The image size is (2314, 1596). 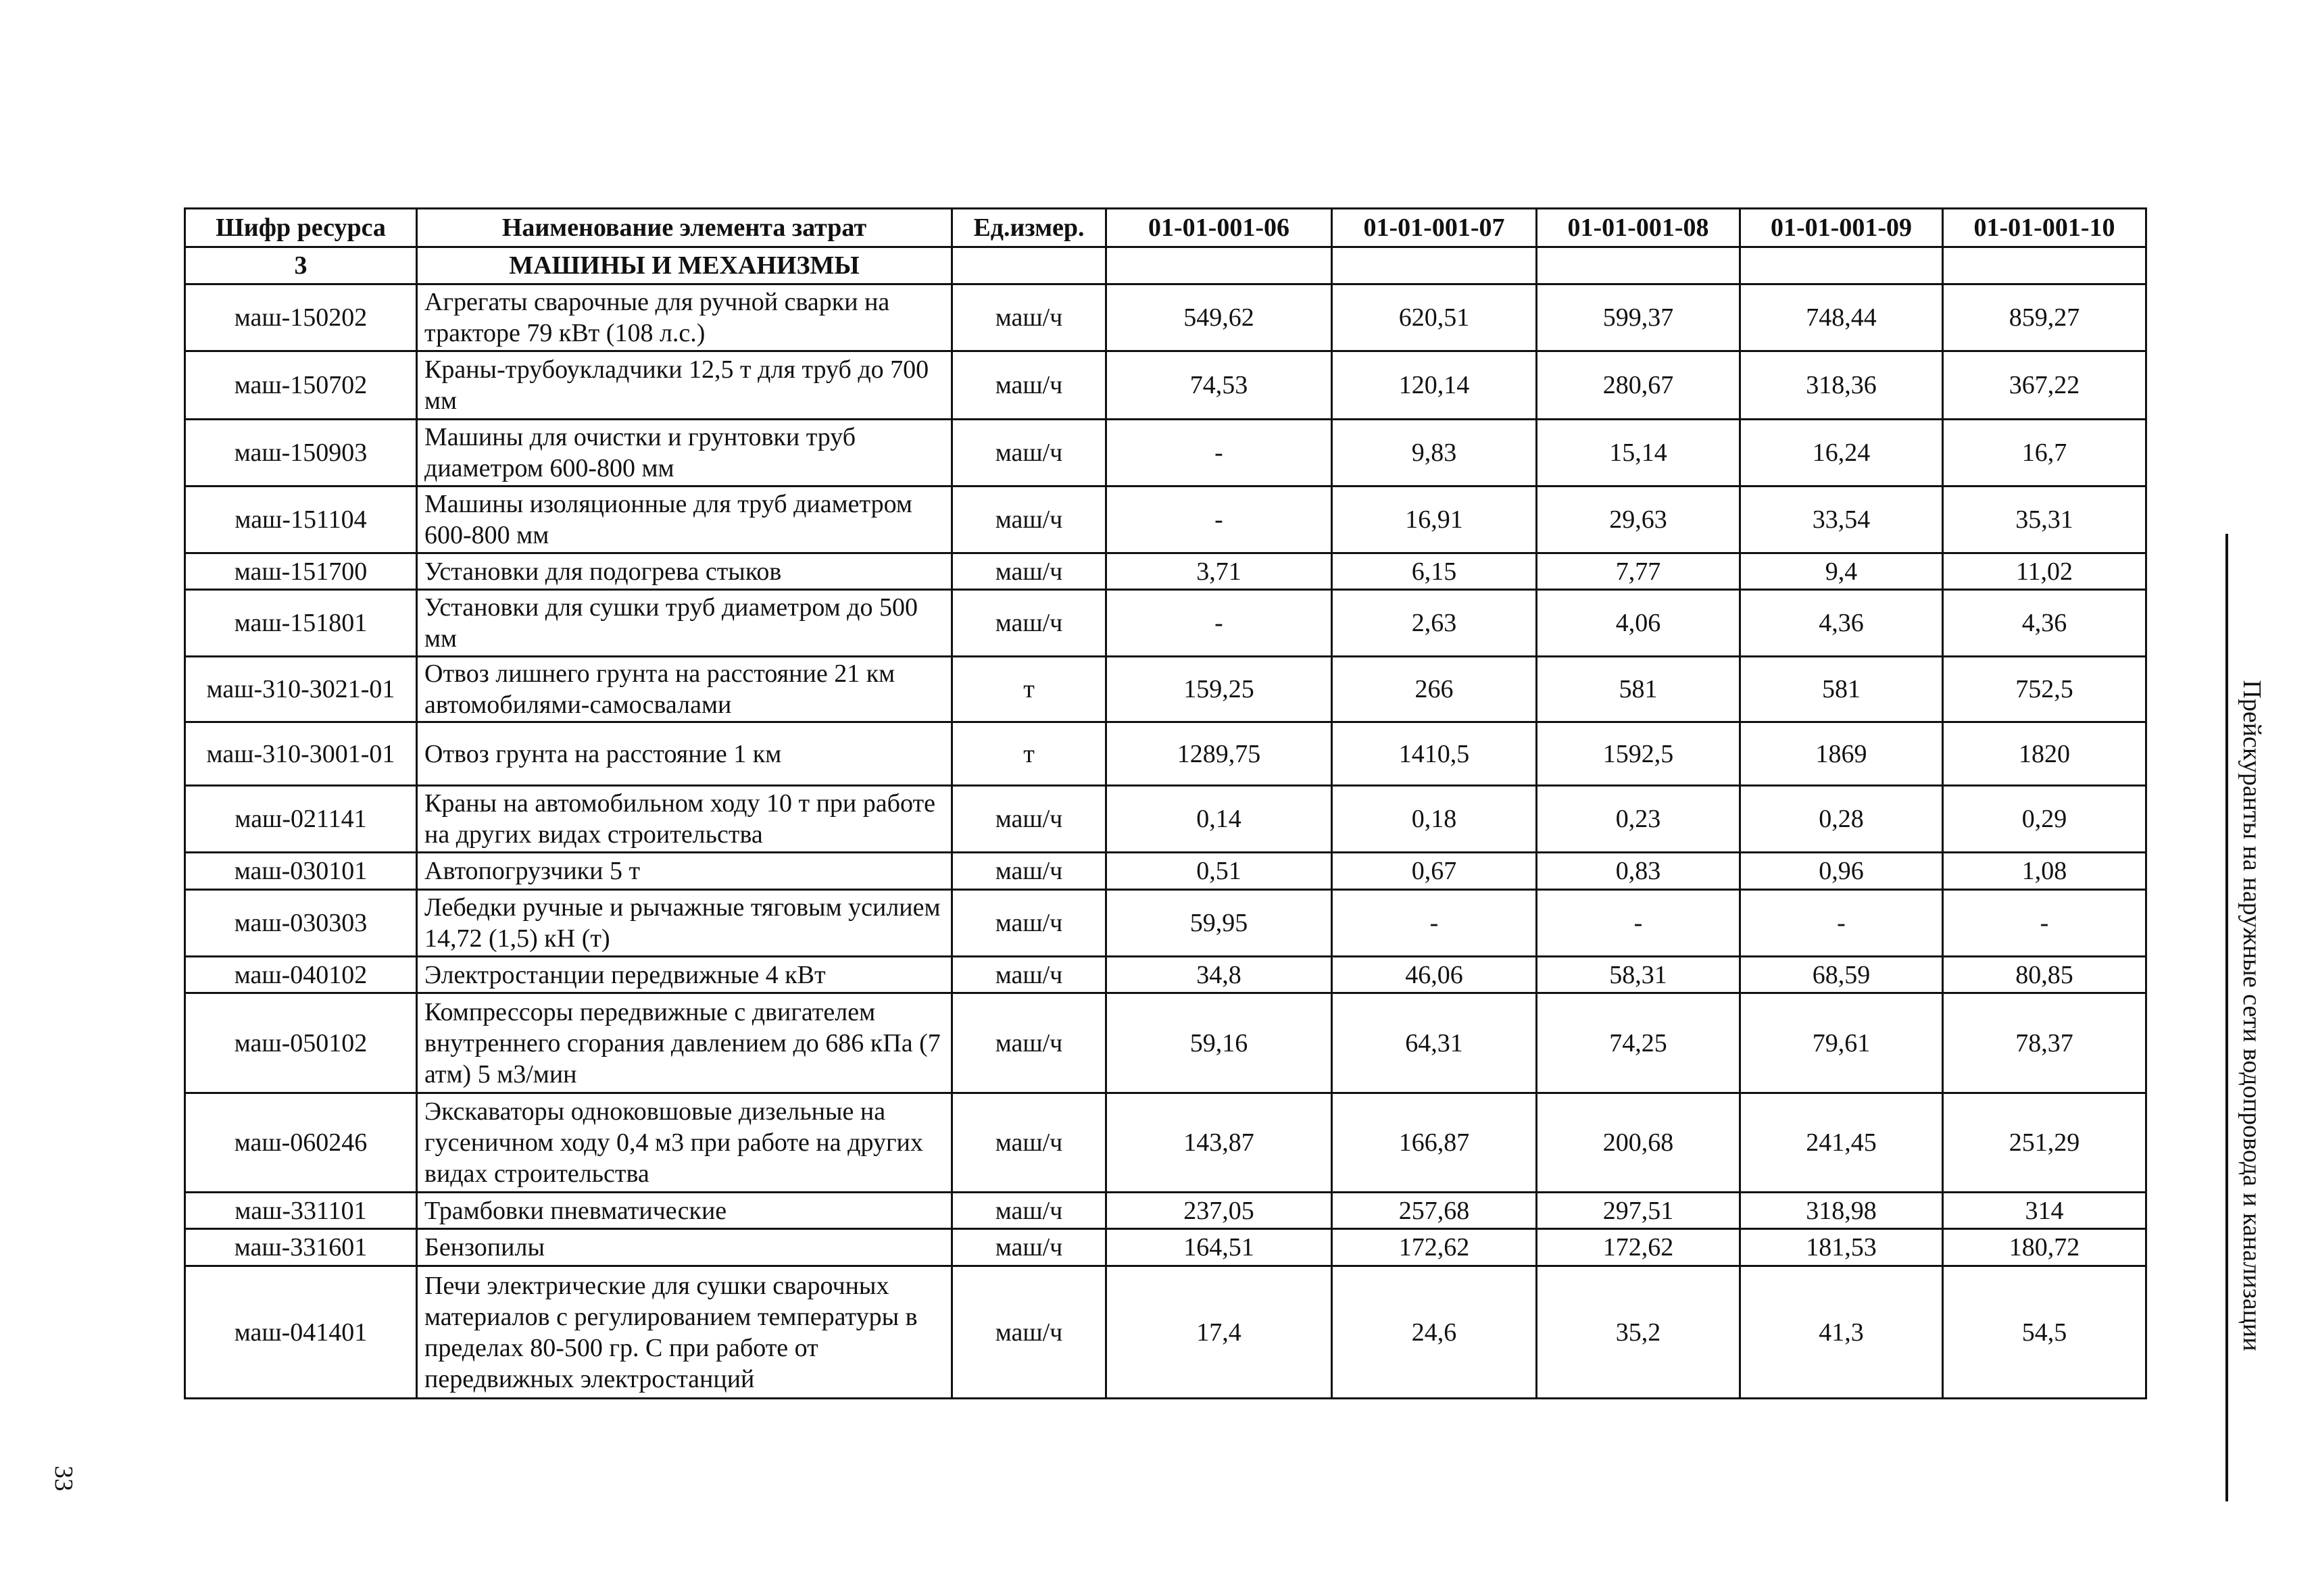 I want to click on resource-name: Установки для подогрева стыков, so click(x=684, y=571).